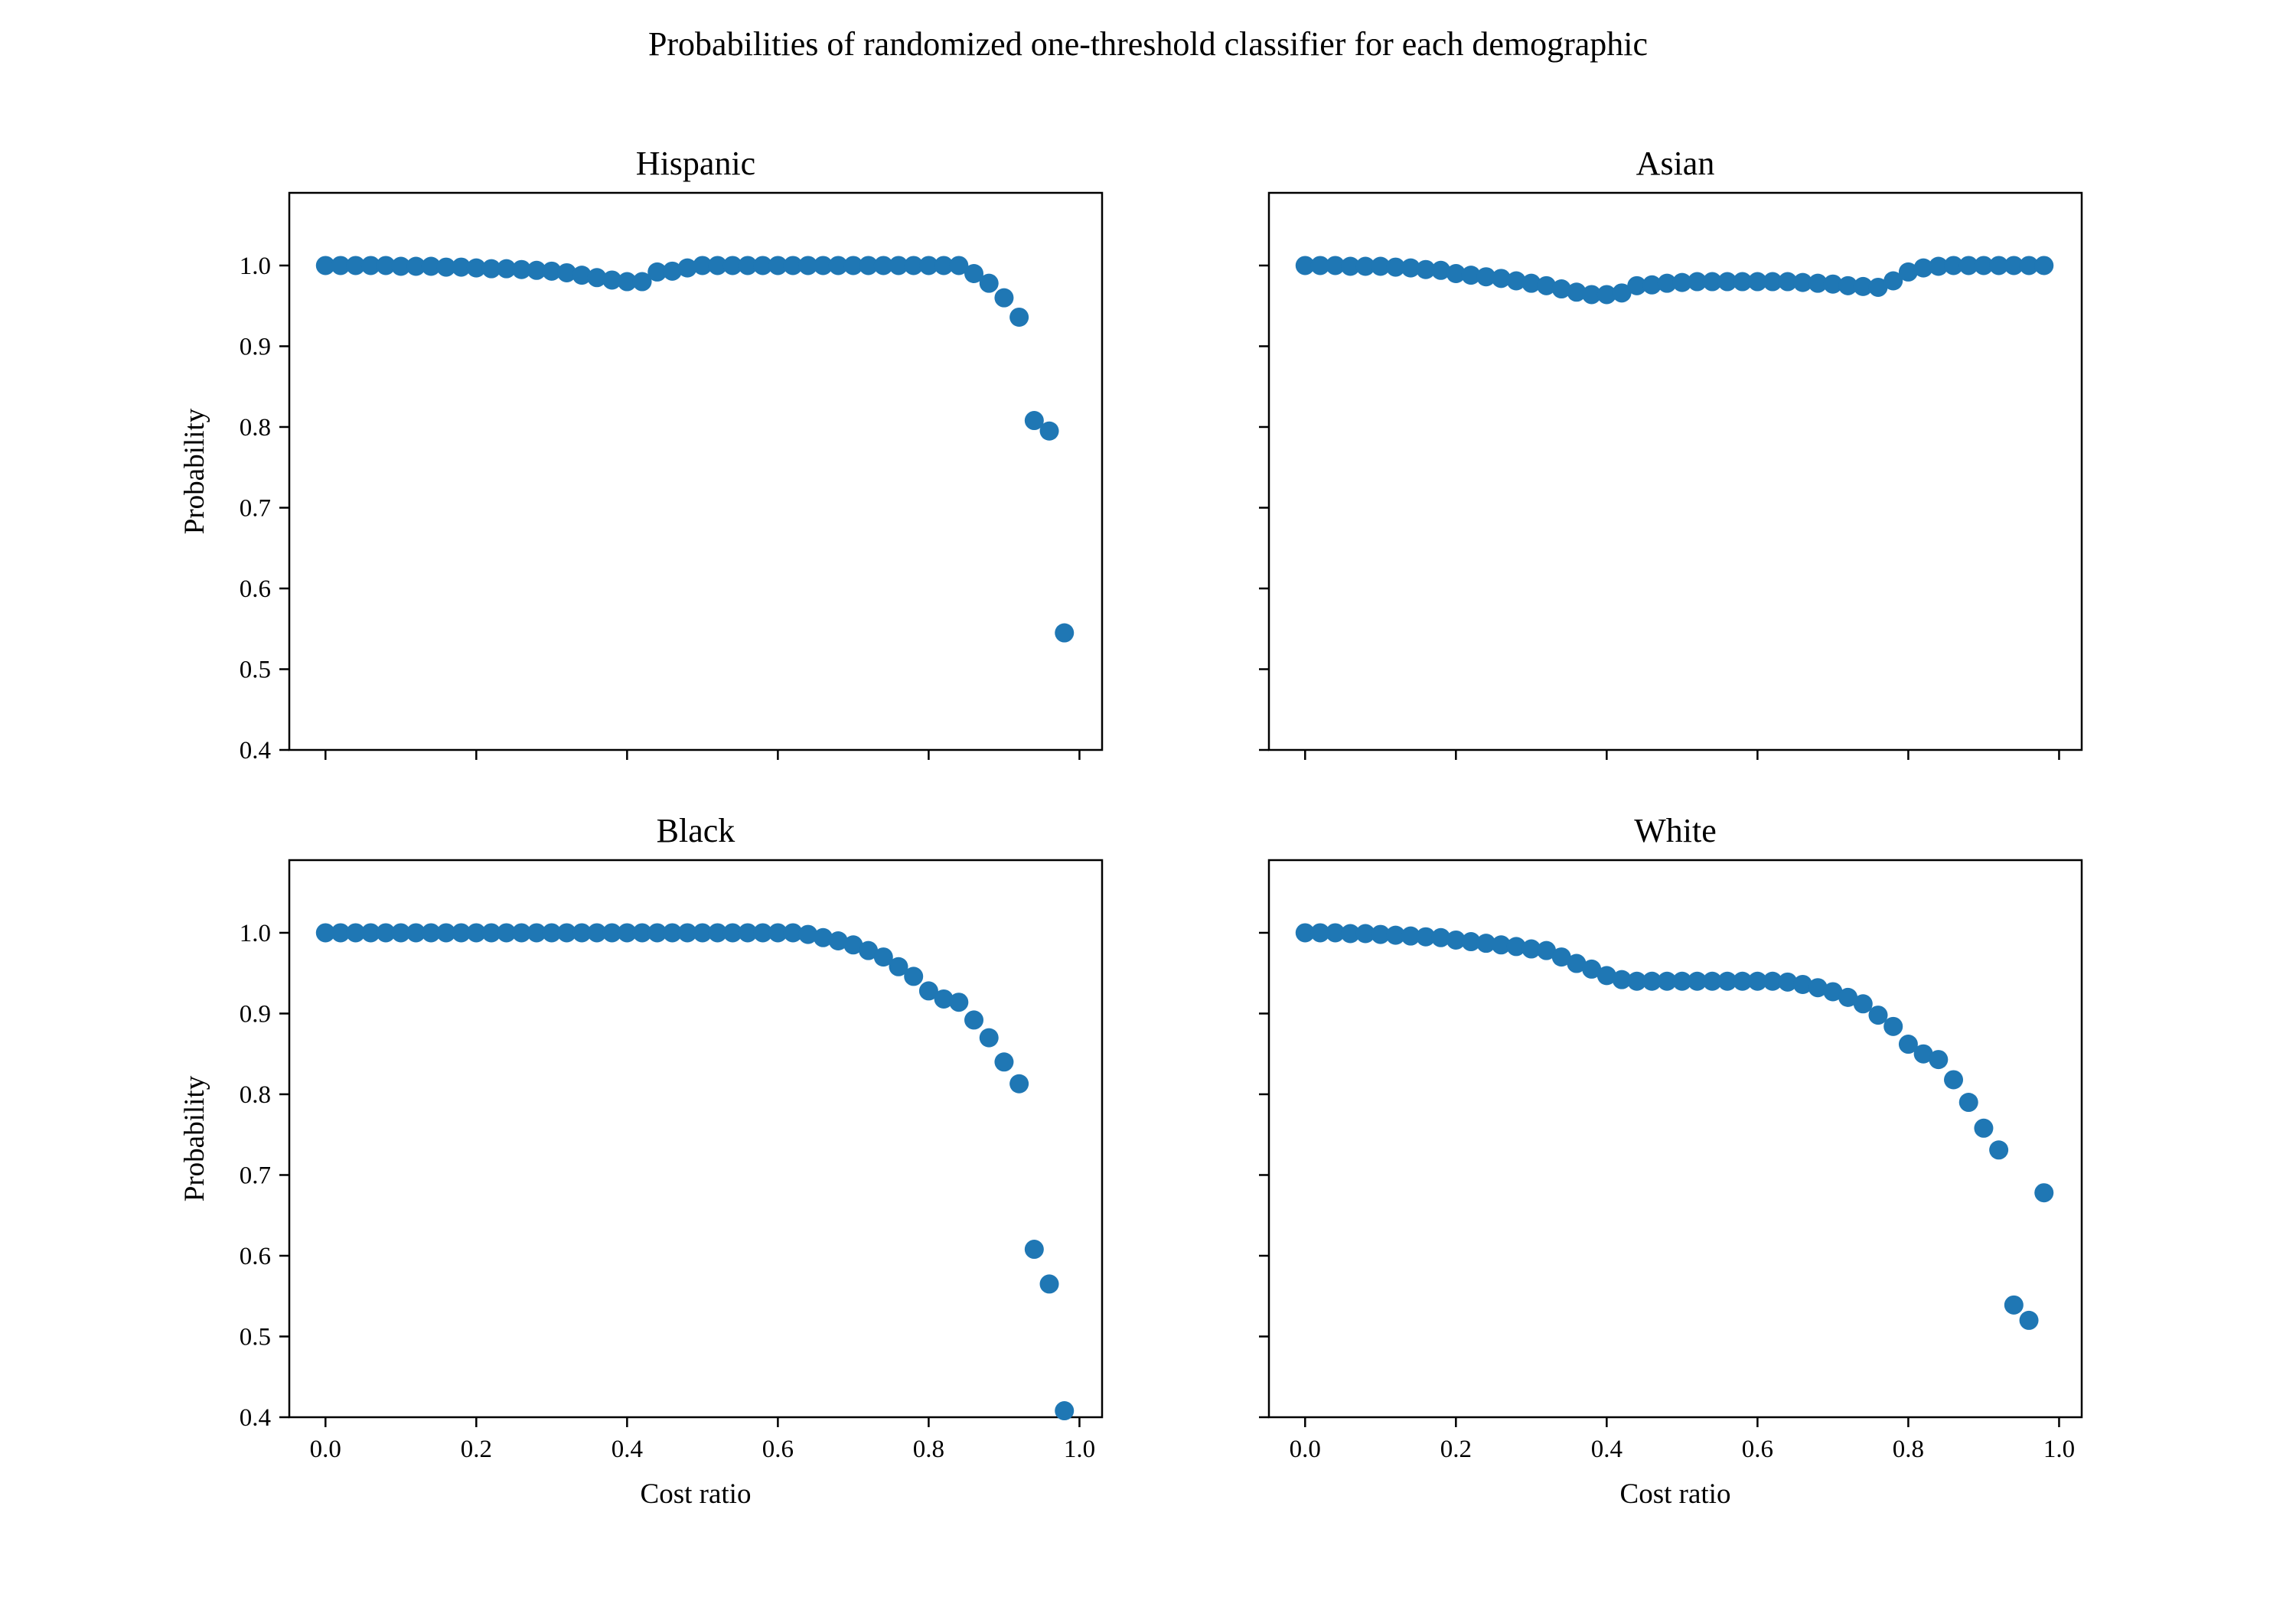  What do you see at coordinates (1675, 471) in the screenshot?
I see `axes-frame-asian` at bounding box center [1675, 471].